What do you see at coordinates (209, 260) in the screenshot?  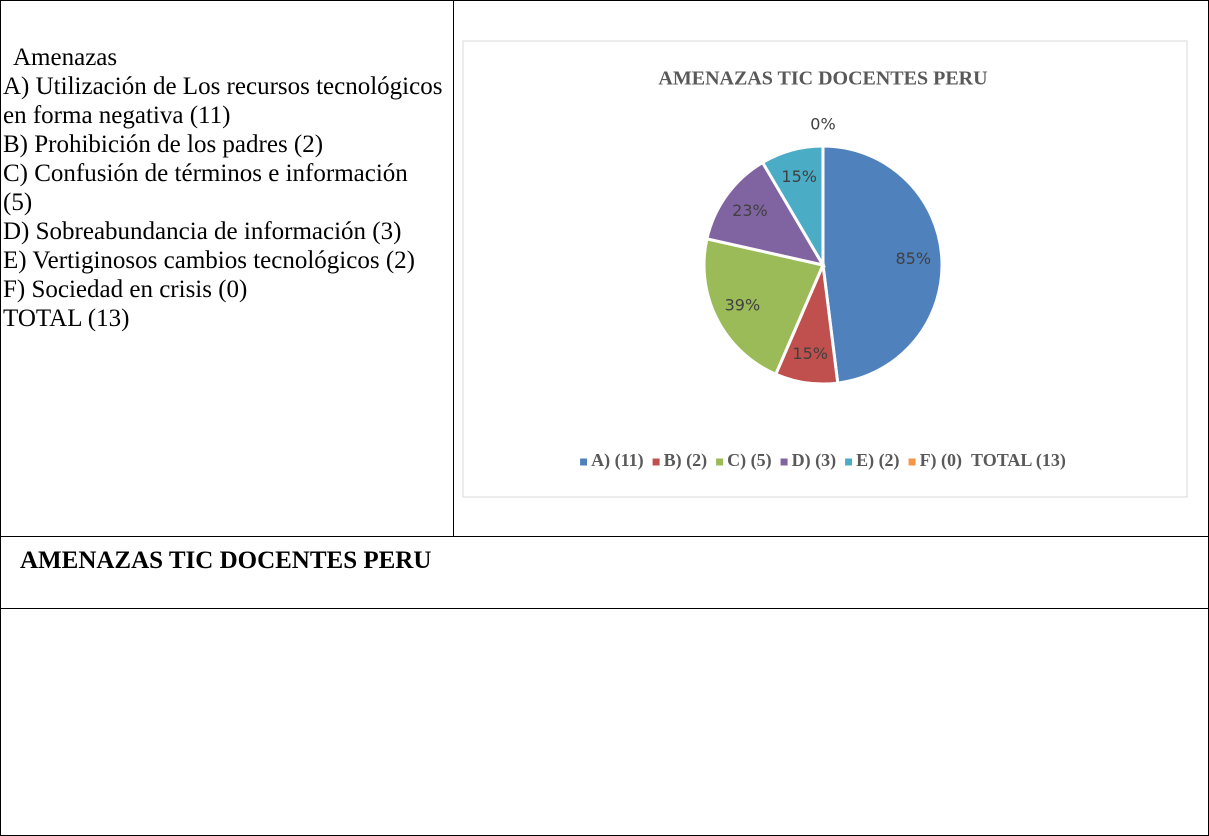 I see `item: E) Vertiginosos cambios tecnológicos (2)` at bounding box center [209, 260].